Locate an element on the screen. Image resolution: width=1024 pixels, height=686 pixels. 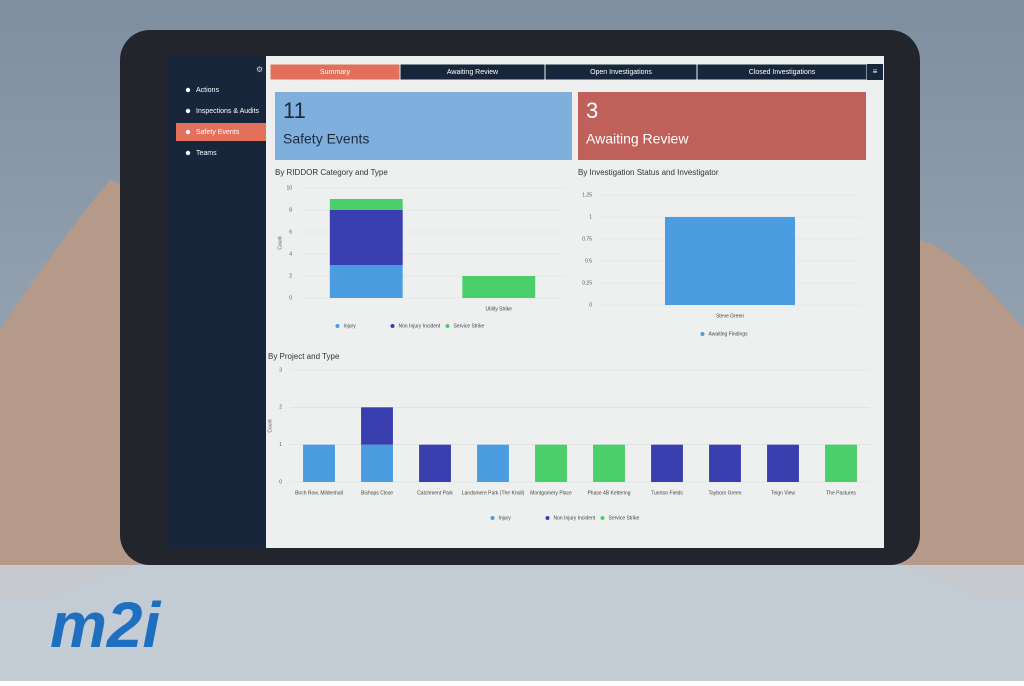
y-tick-label: 1.25 is located at coordinates (587, 195).